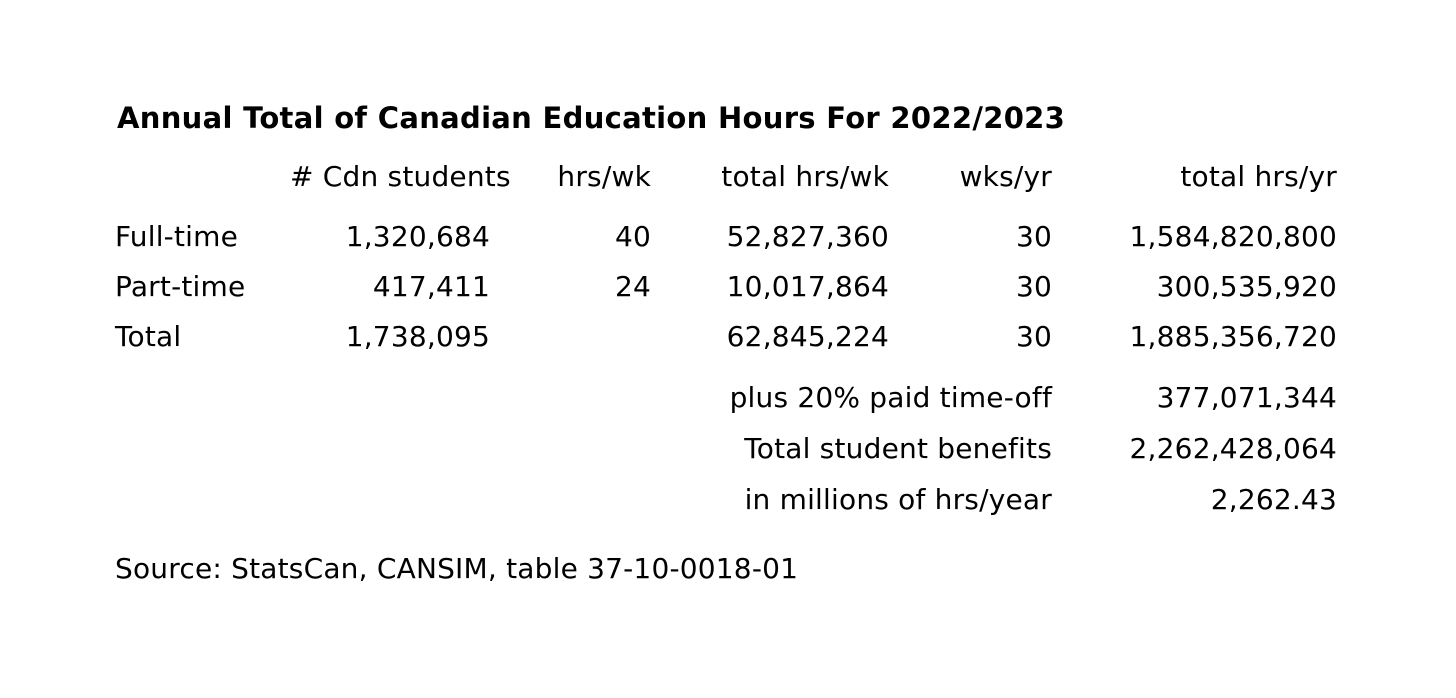 The height and width of the screenshot is (698, 1456). Describe the element at coordinates (807, 286) in the screenshot. I see `cell-total-hrs-wk: 10,017,864` at that location.